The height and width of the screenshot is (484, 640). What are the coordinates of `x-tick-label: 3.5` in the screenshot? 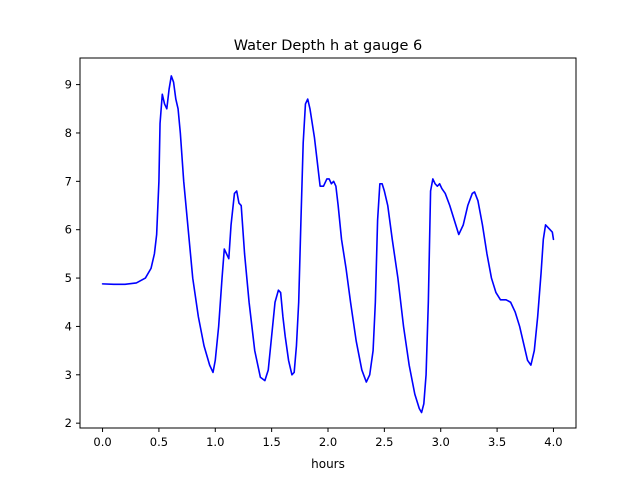 It's located at (497, 442).